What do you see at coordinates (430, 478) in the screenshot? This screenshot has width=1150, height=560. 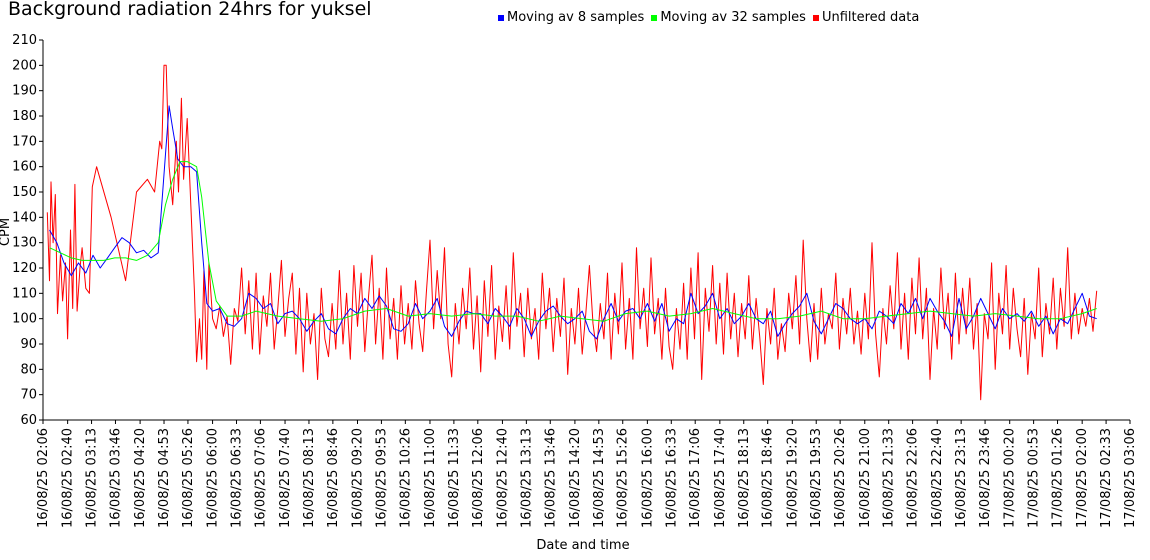 I see `x-tick-label: 16/08/25 11:00` at bounding box center [430, 478].